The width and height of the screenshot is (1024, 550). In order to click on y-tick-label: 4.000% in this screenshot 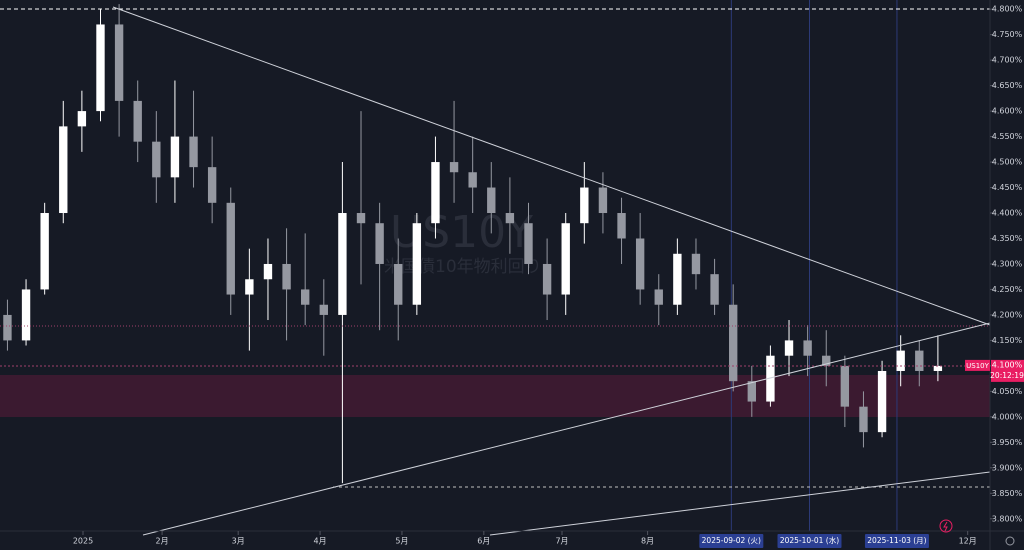, I will do `click(1007, 416)`.